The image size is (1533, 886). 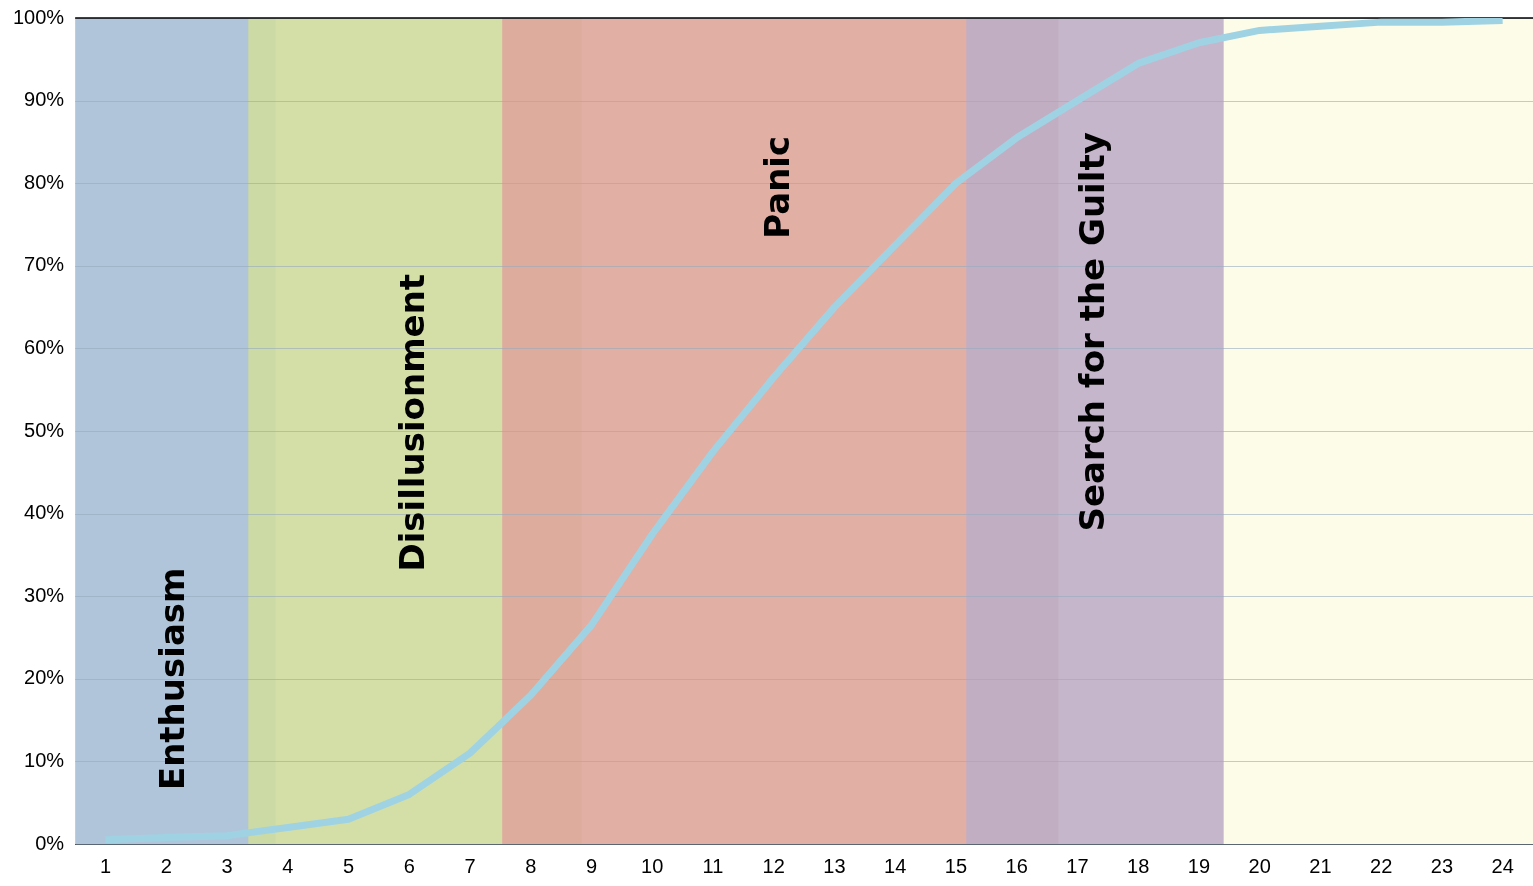 I want to click on x-tick-label: 23, so click(x=1442, y=865).